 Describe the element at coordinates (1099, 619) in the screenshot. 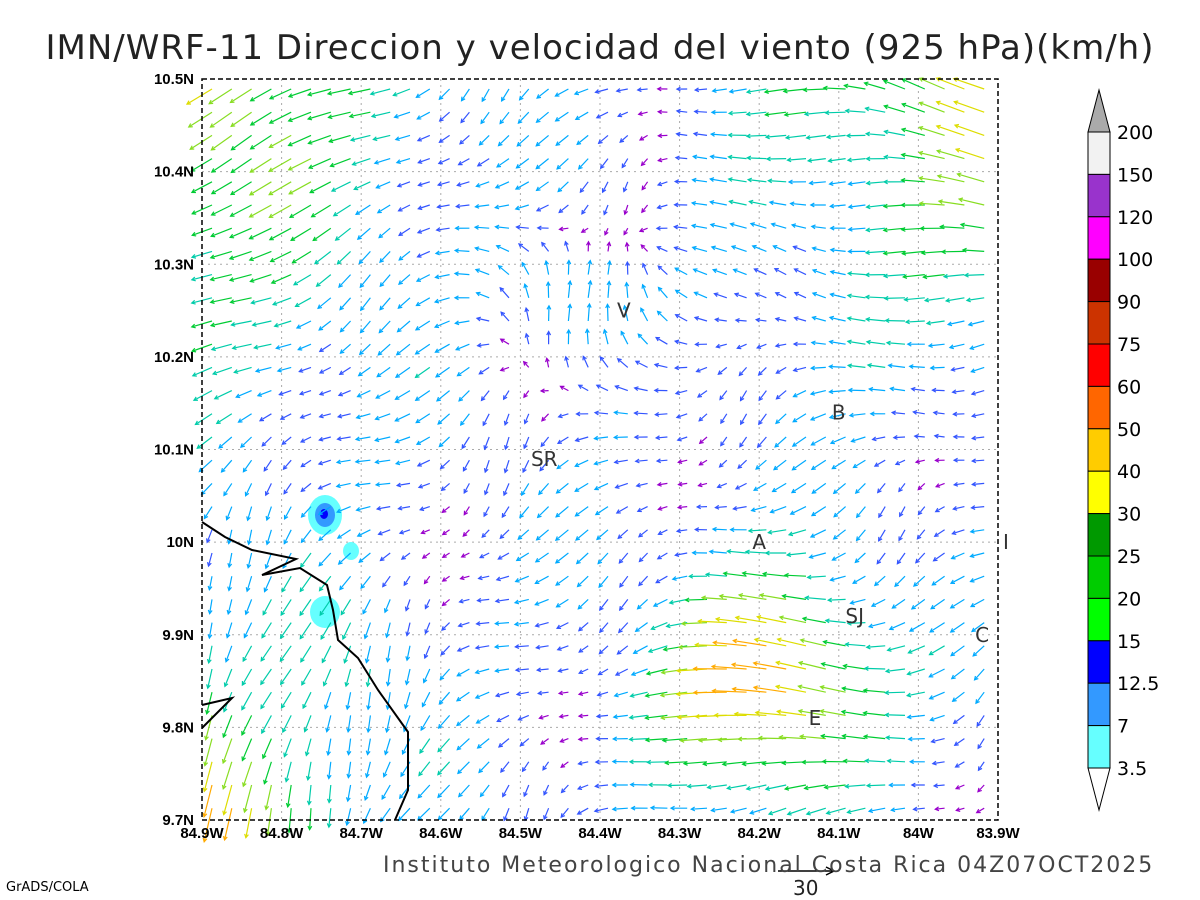

I see `colorbar-swatch` at that location.